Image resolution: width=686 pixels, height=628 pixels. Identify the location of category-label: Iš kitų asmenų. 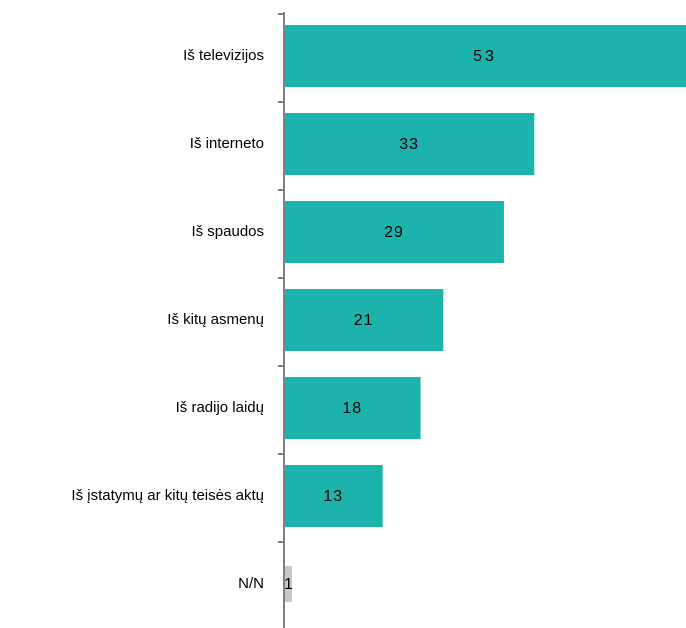
(215, 319).